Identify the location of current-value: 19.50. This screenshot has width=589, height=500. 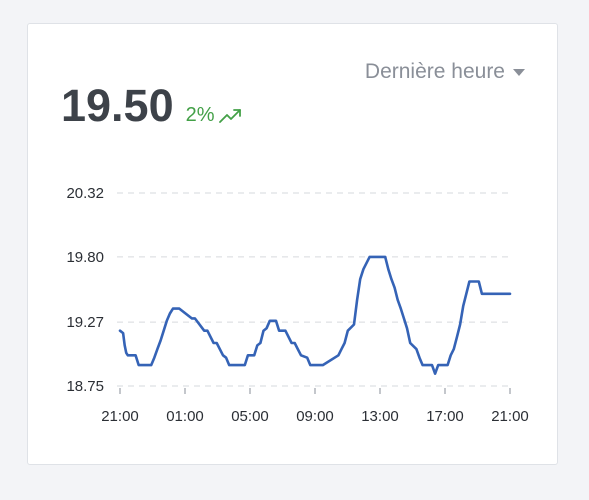
(117, 105).